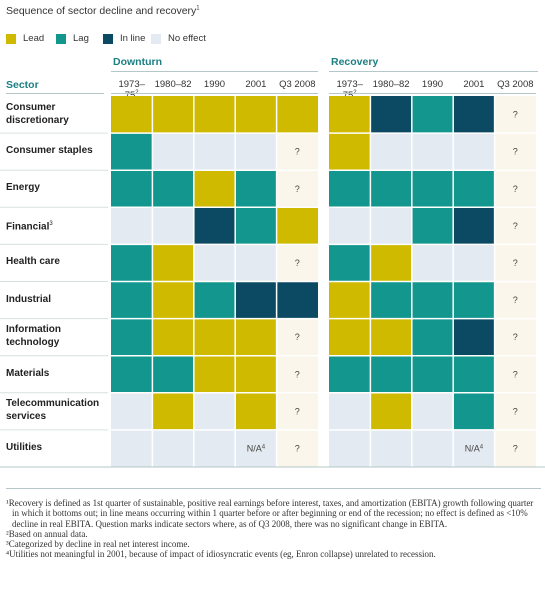 The height and width of the screenshot is (589, 545). What do you see at coordinates (215, 84) in the screenshot?
I see `col-header-downturn-3: 1990` at bounding box center [215, 84].